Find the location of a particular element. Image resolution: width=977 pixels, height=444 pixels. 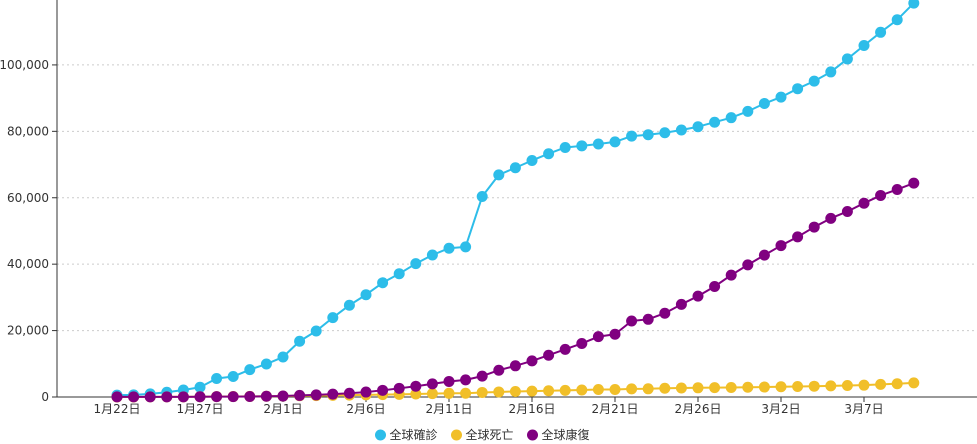

legend: 全球確診 全球死亡 全球康復 is located at coordinates (482, 434).